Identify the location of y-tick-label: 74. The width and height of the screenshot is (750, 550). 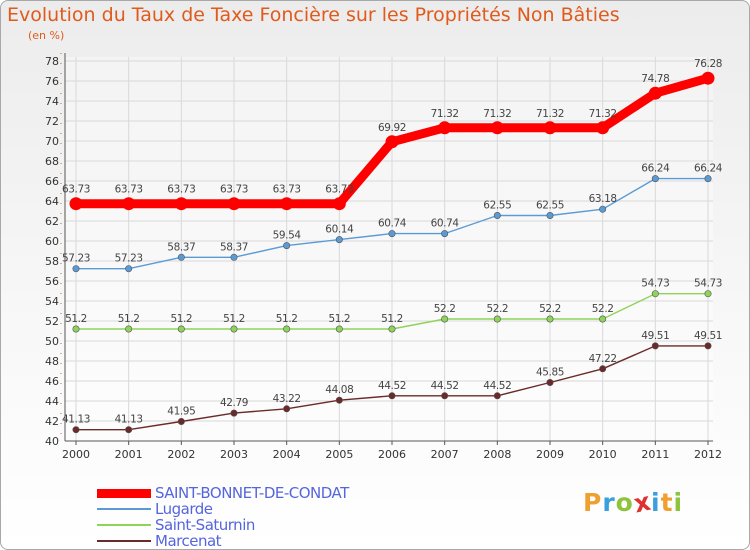
(52, 101).